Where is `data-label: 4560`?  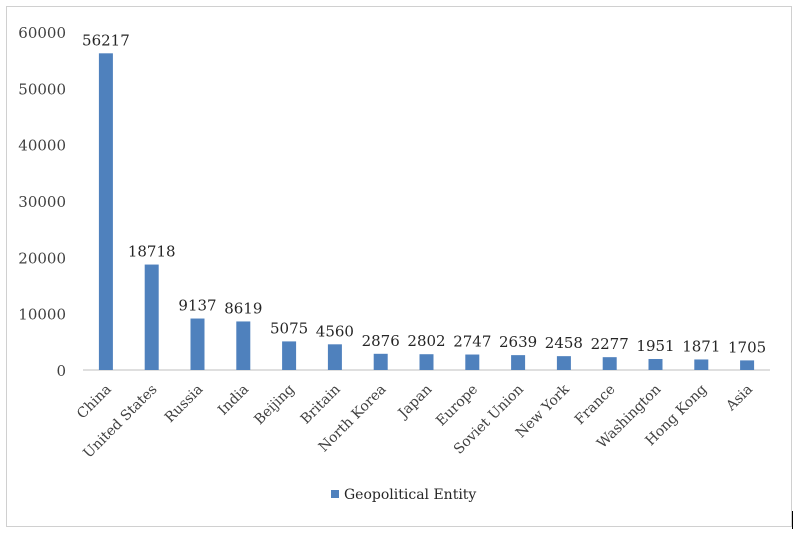
data-label: 4560 is located at coordinates (335, 331).